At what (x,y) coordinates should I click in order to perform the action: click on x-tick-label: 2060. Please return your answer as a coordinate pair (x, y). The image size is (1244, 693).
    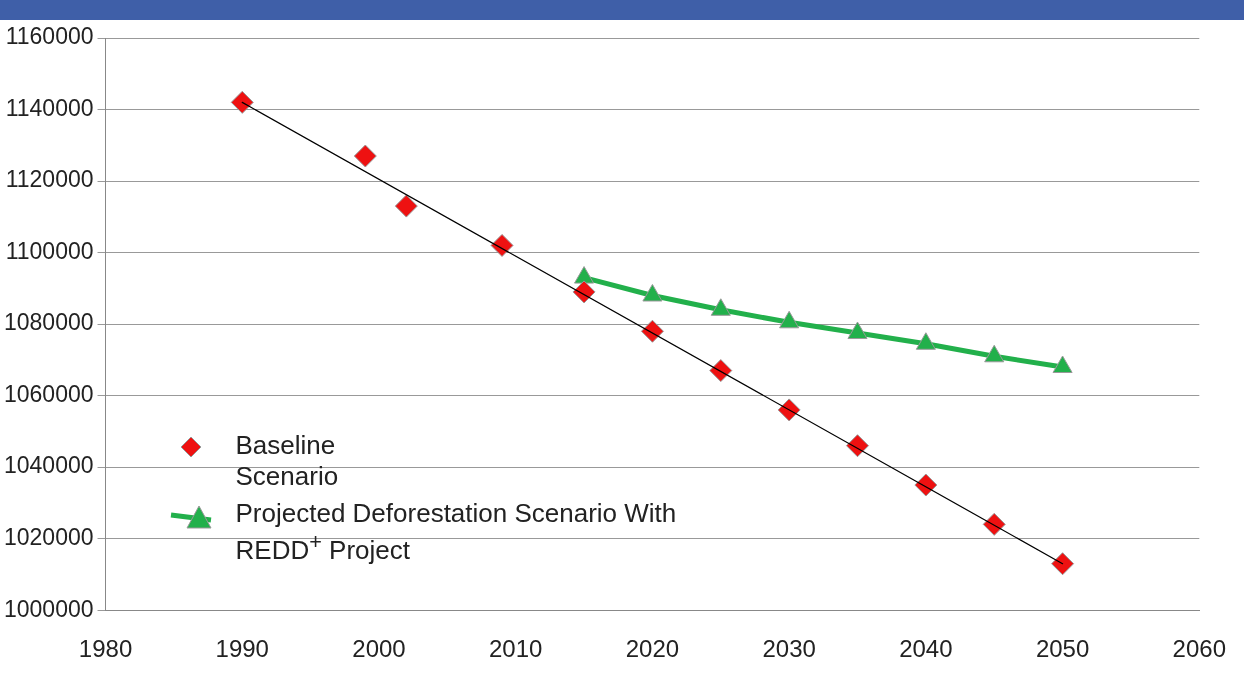
    Looking at the image, I should click on (1199, 649).